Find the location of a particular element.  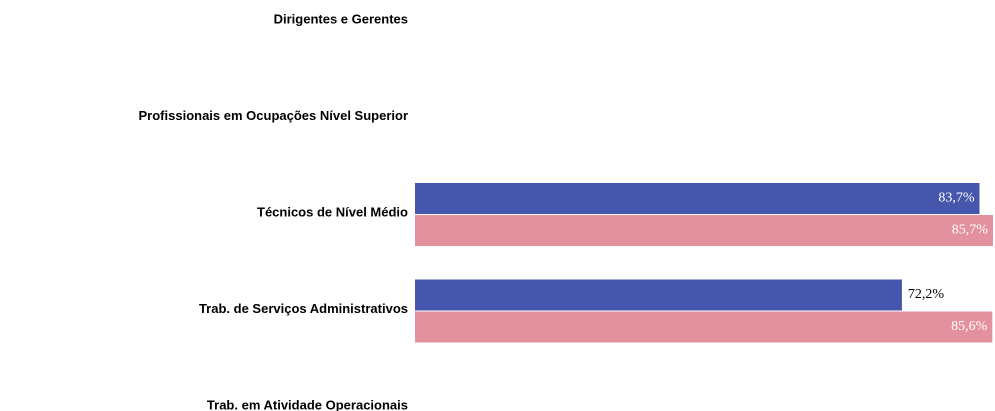

category-label: Trab. em Atividade Operacionais is located at coordinates (307, 404).